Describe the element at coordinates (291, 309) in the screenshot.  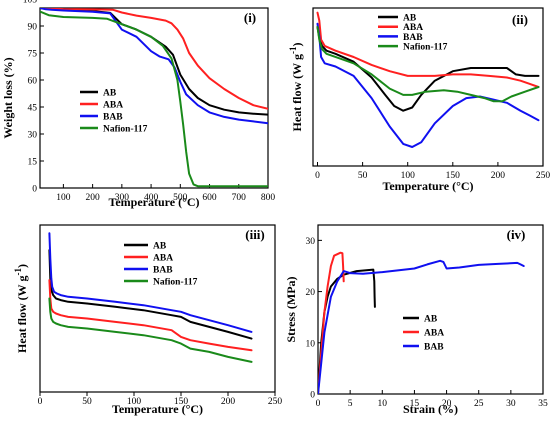
I see `y-axis-label: Stress (MPa)` at that location.